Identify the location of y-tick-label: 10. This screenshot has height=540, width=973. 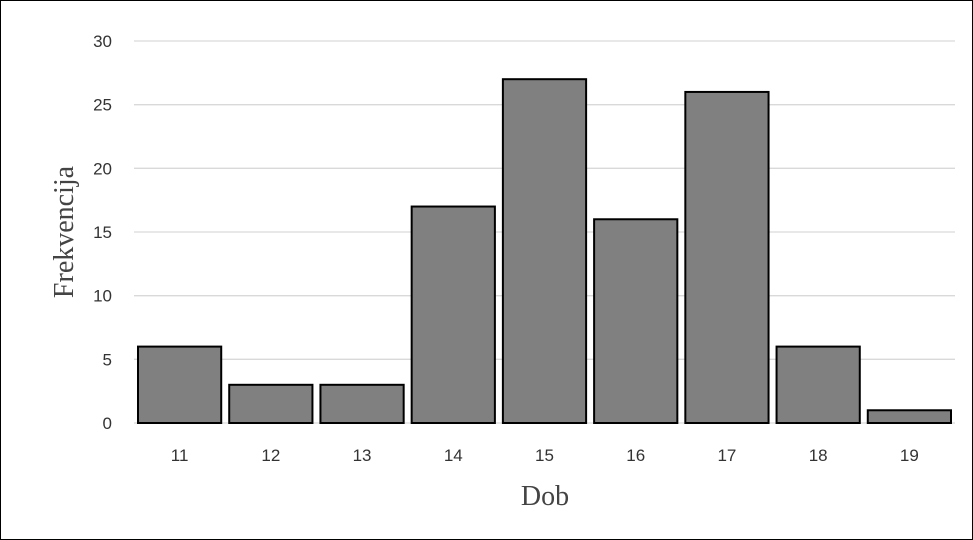
(102, 296).